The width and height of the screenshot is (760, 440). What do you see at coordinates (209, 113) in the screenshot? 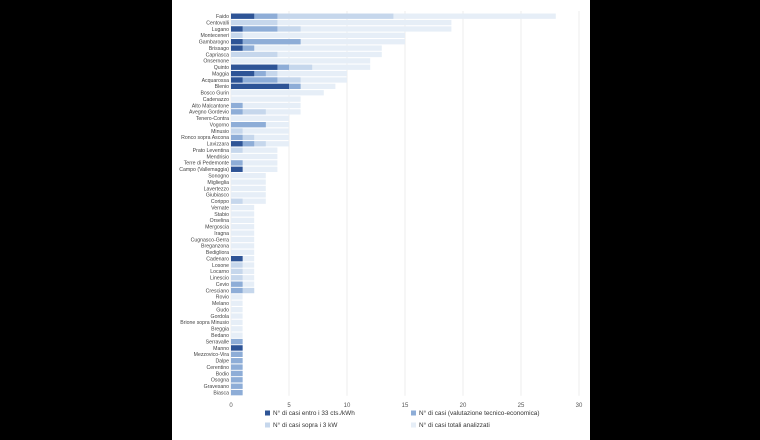
I see `category-label-avegno-gordevio: Avegno Gordevio` at bounding box center [209, 113].